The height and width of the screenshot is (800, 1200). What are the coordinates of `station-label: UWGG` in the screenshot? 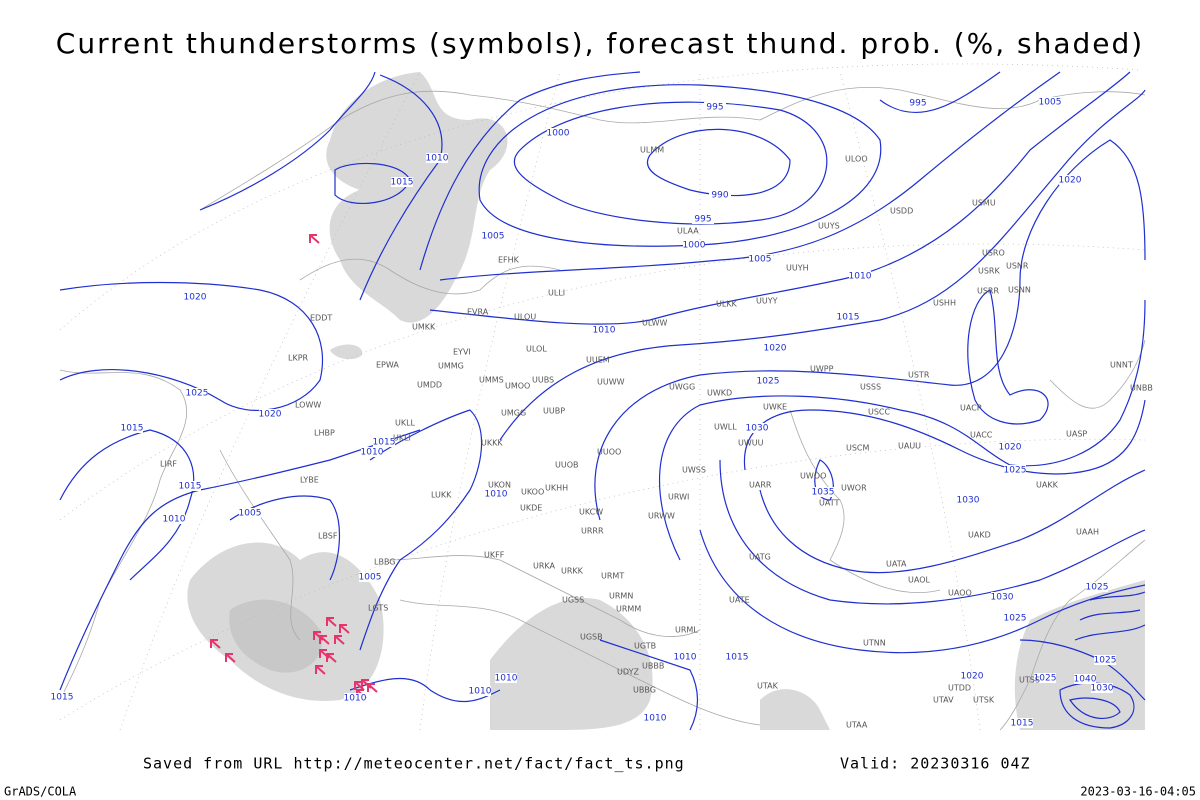 It's located at (682, 387).